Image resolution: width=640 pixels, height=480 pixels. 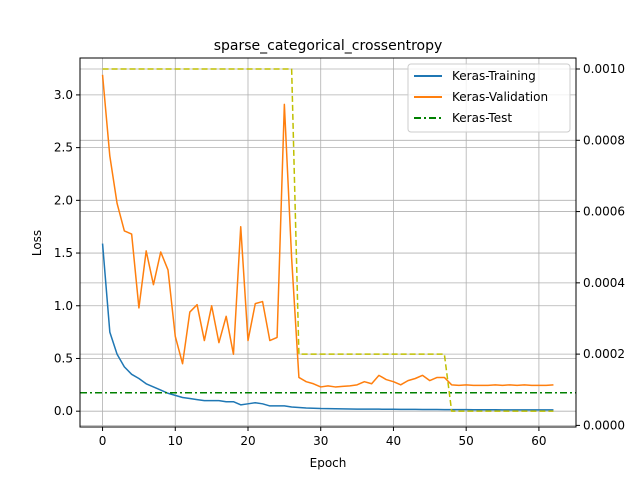 What do you see at coordinates (393, 441) in the screenshot?
I see `x-tick-label: 40` at bounding box center [393, 441].